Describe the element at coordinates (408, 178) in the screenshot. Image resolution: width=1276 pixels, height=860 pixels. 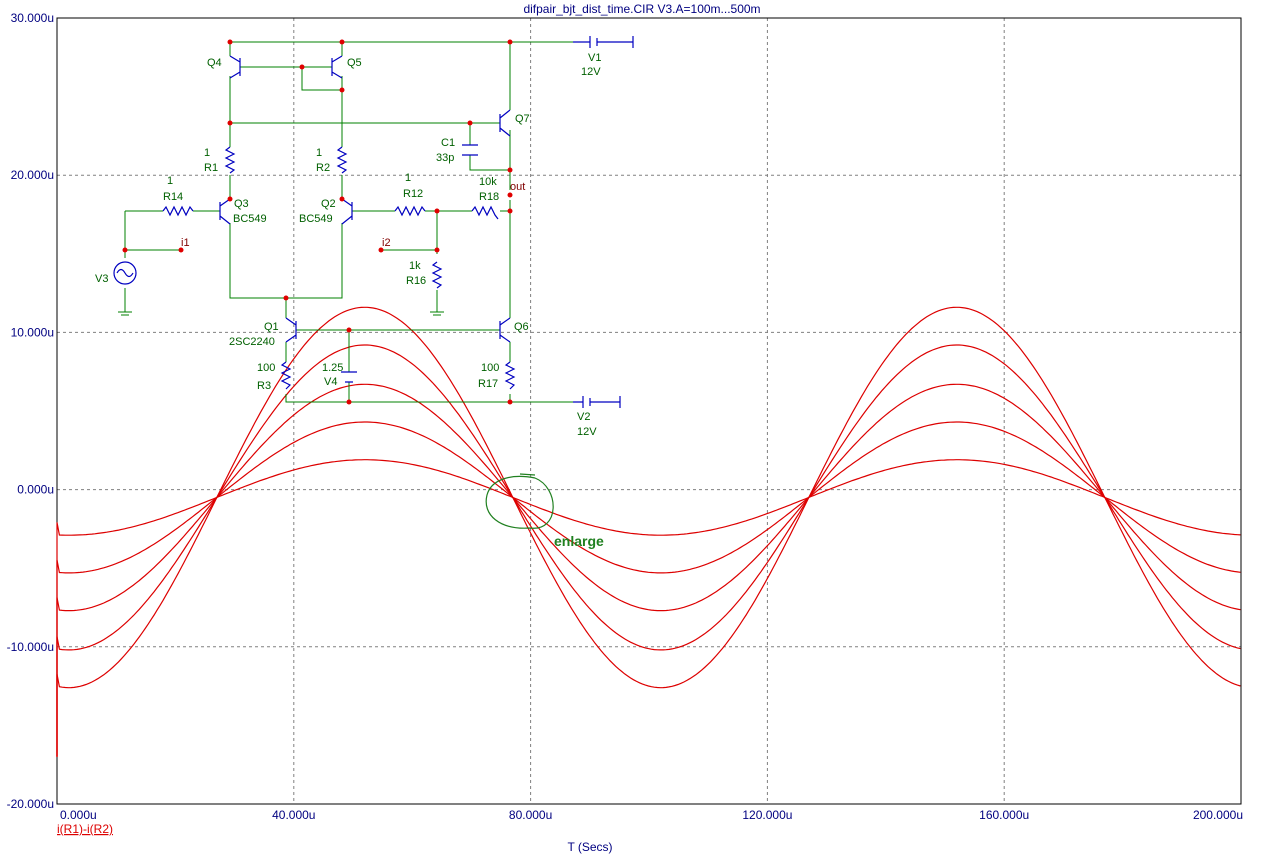
I see `label-r12-value: 1` at that location.